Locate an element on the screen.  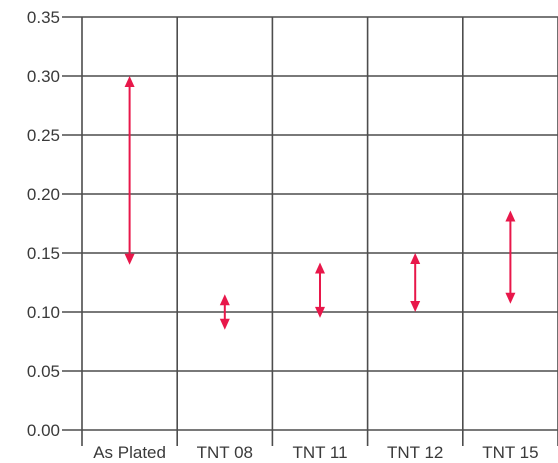
x-tick-label: As Plated is located at coordinates (129, 452).